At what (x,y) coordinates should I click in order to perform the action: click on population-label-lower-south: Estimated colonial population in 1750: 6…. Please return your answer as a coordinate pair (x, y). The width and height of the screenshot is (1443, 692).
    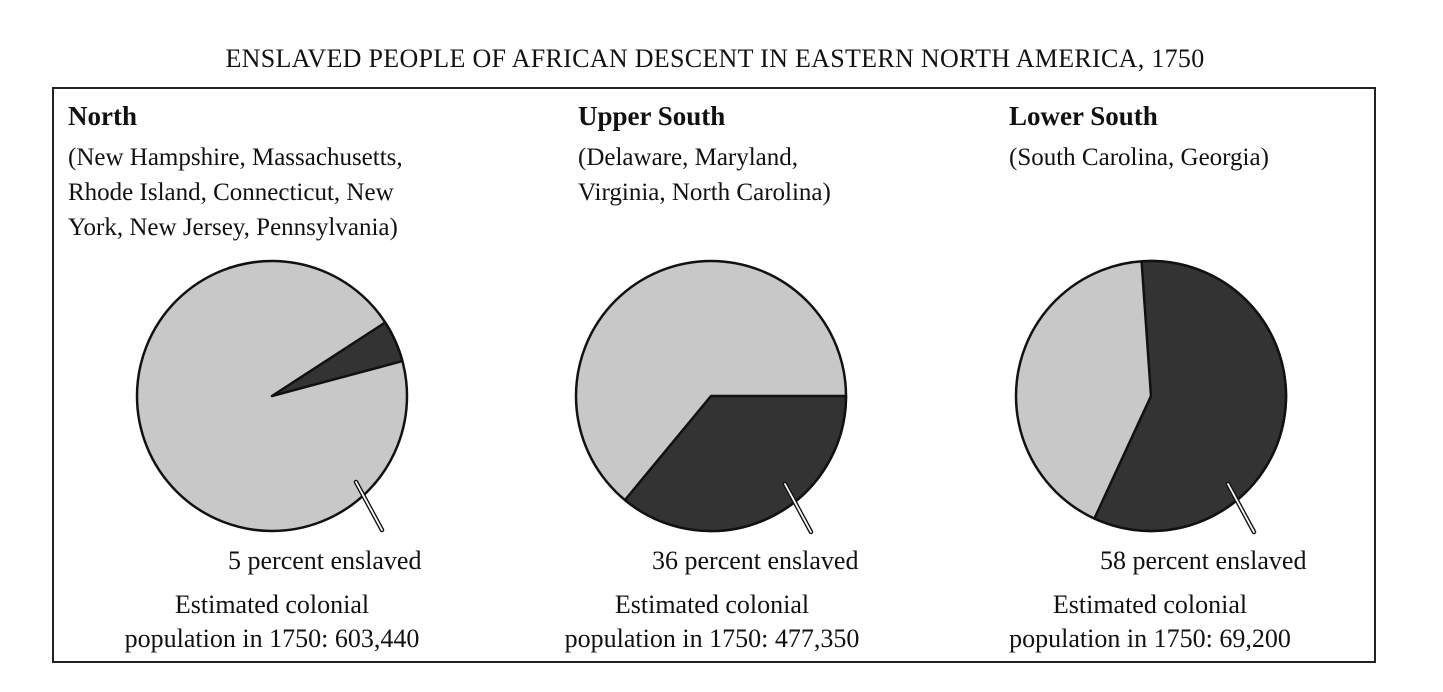
    Looking at the image, I should click on (1150, 622).